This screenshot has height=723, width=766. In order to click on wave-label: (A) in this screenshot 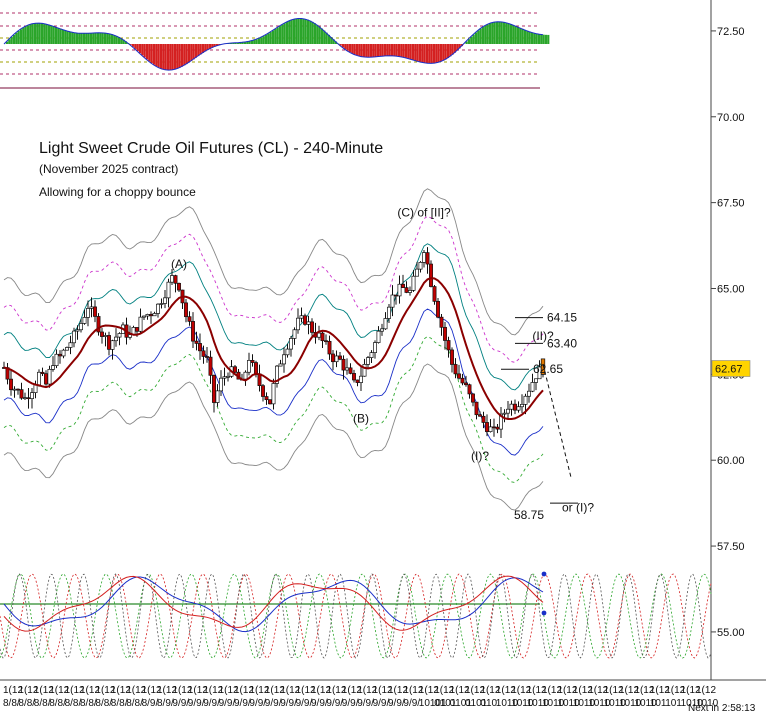, I will do `click(179, 264)`.